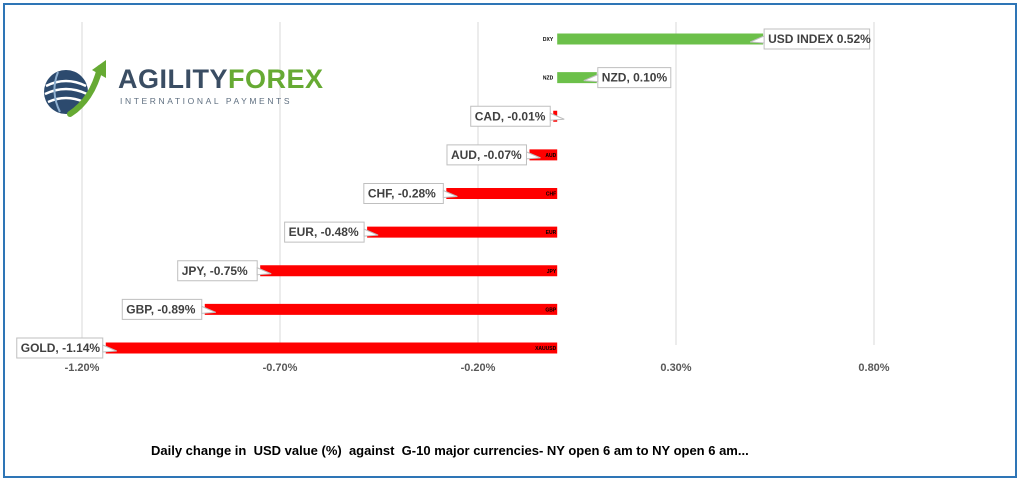  I want to click on category-label: GBP, so click(551, 310).